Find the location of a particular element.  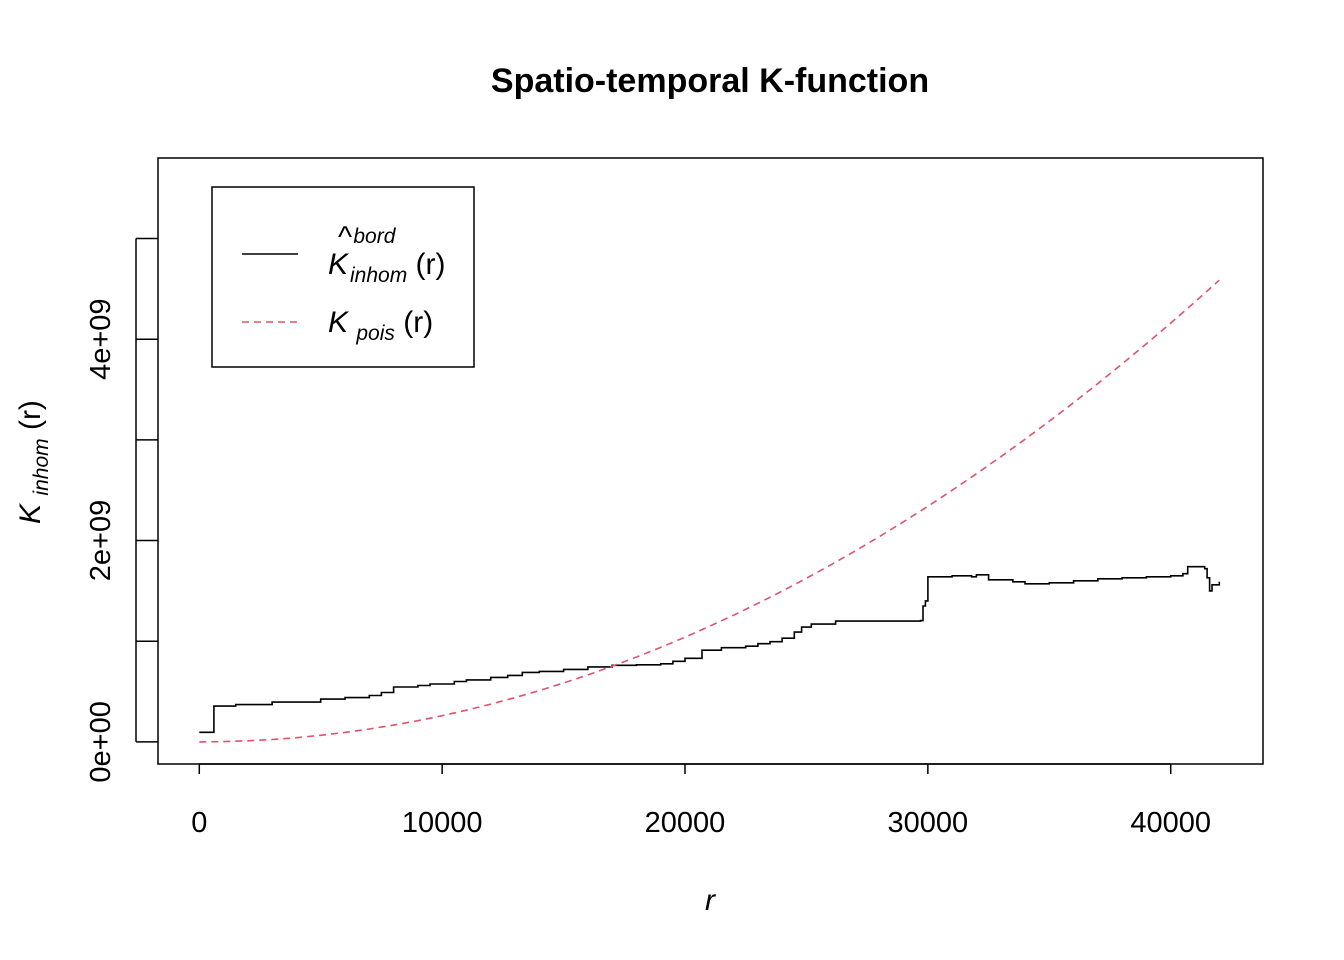

legend-kborder-arg: (r) is located at coordinates (431, 264).